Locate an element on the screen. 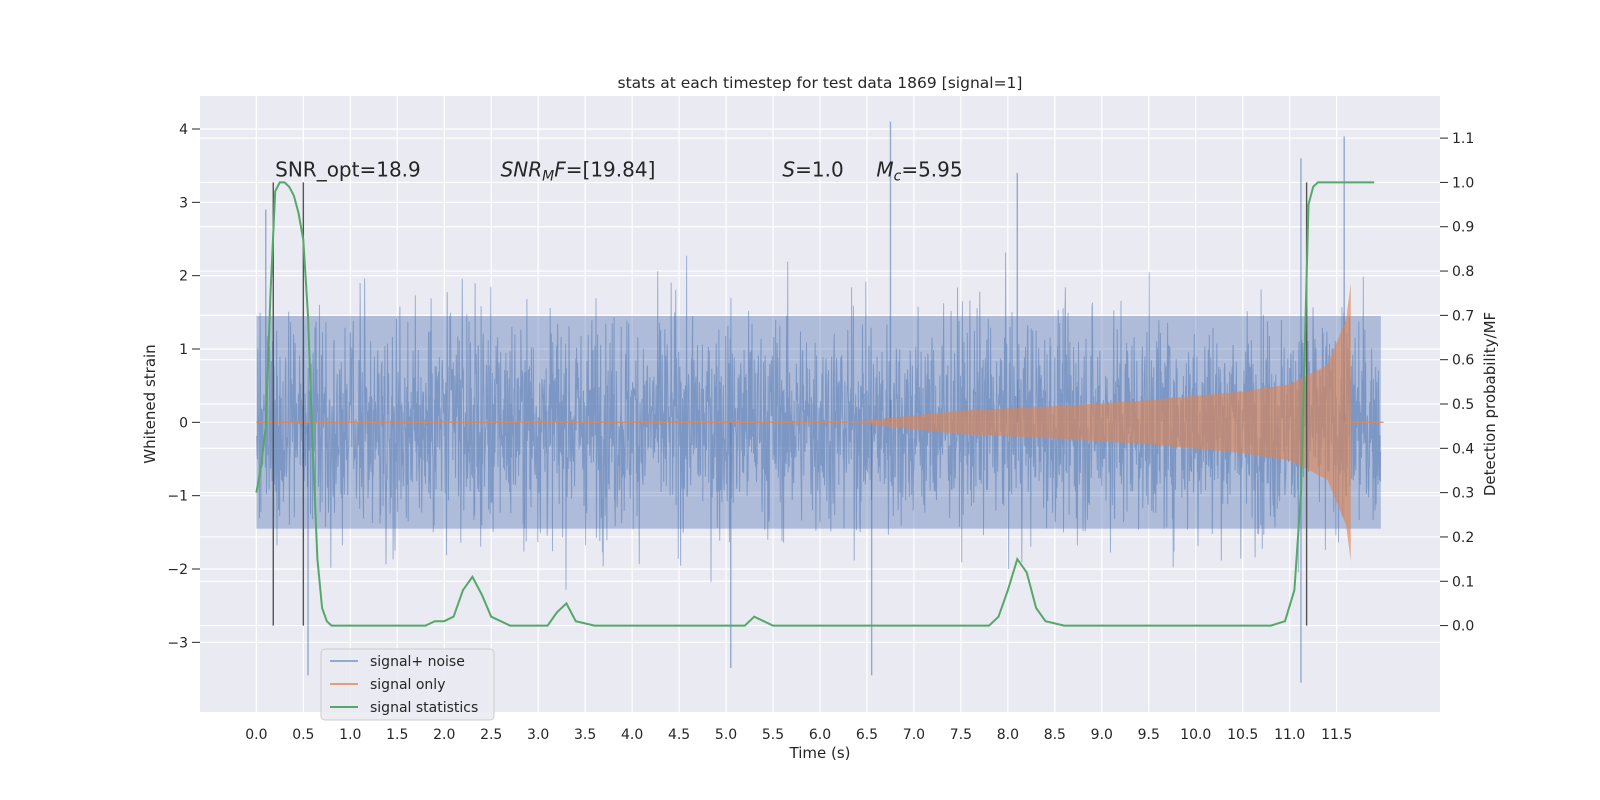 This screenshot has width=1600, height=800. x-tick-label: 11.0 is located at coordinates (1289, 735).